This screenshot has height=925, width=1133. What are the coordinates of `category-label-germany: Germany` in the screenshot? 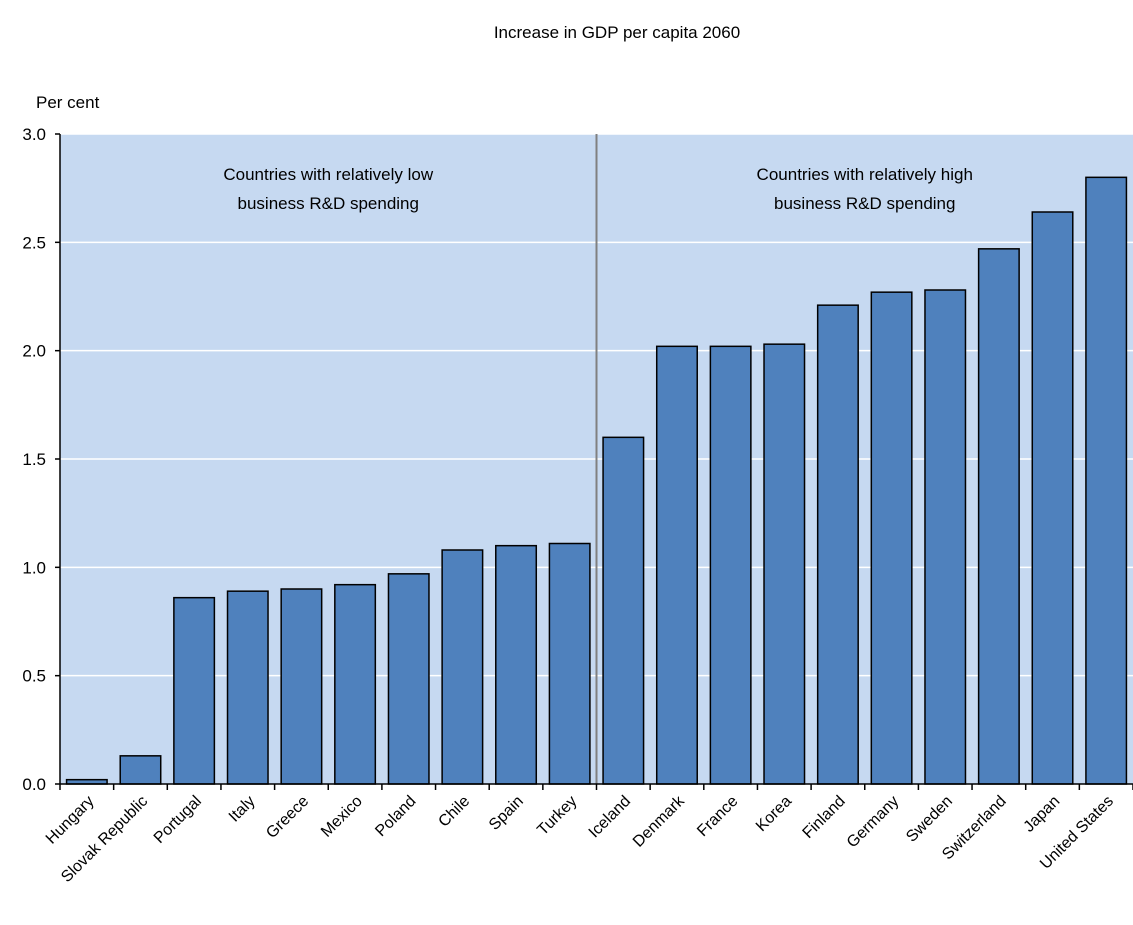 It's located at (873, 822).